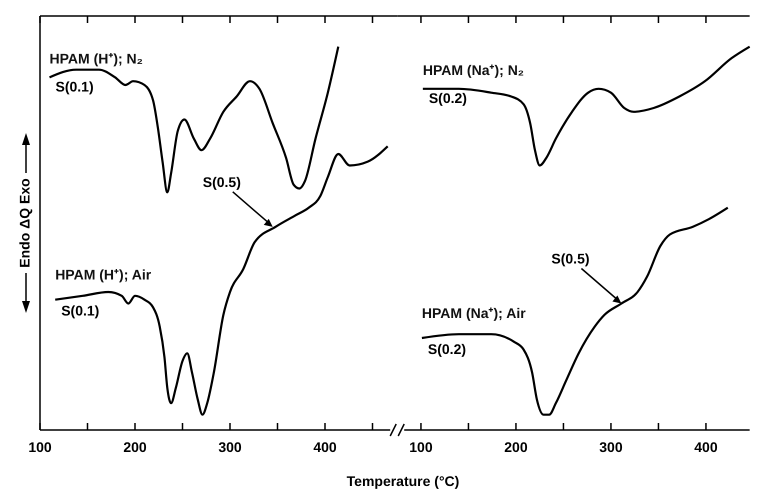 The height and width of the screenshot is (501, 766). What do you see at coordinates (24, 223) in the screenshot?
I see `y-axis-title: Endo ΔQ Exo` at bounding box center [24, 223].